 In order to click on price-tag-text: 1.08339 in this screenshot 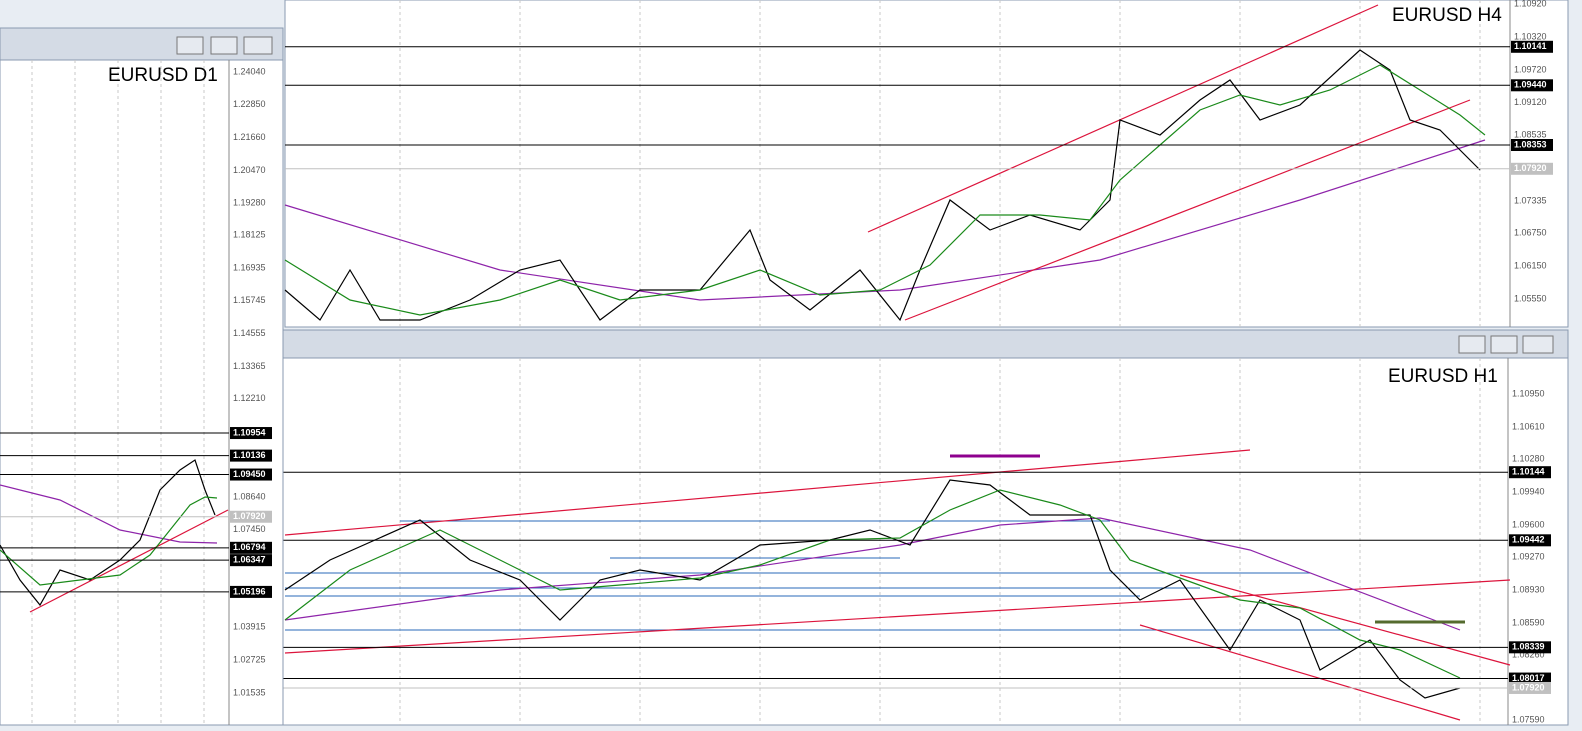, I will do `click(1528, 647)`.